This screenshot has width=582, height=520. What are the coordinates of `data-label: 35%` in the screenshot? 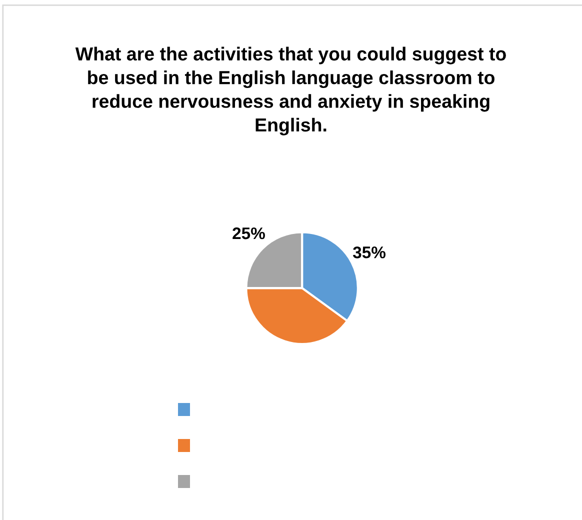 It's located at (369, 252).